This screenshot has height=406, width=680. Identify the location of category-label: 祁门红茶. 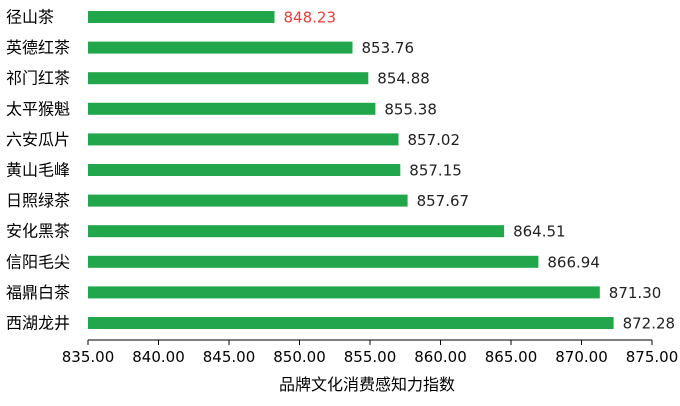
(38, 78).